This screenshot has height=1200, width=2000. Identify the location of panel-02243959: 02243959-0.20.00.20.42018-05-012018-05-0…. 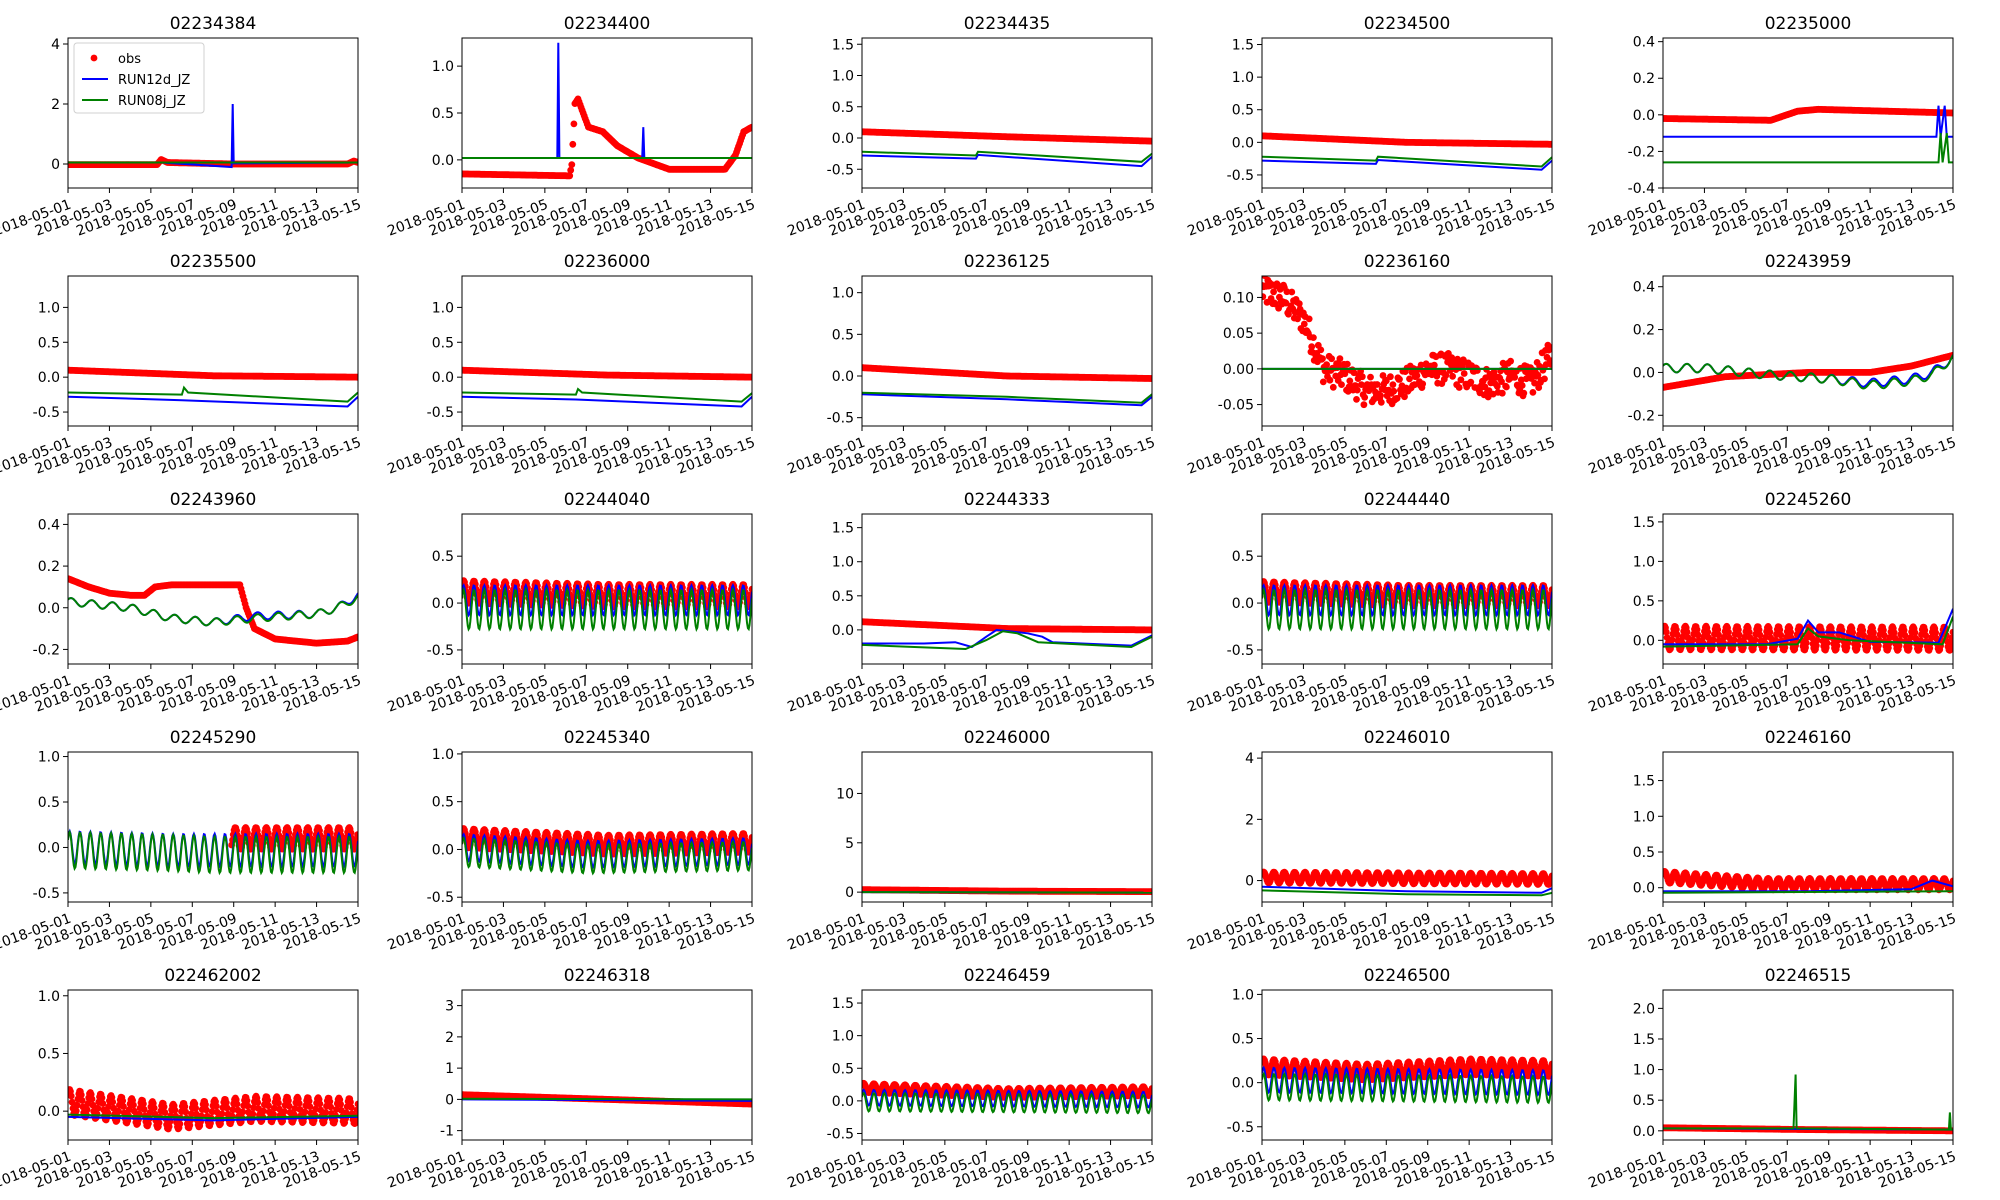
(1772, 365).